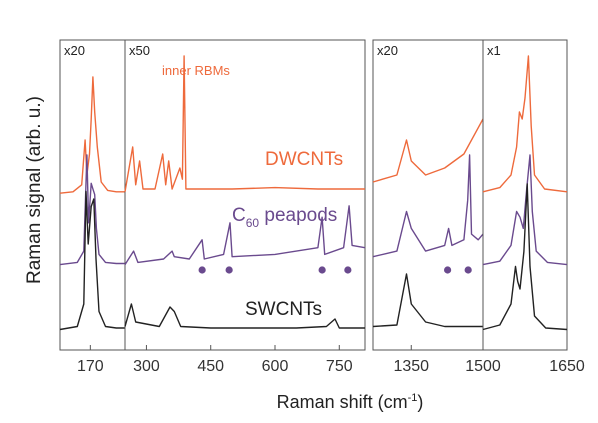  Describe the element at coordinates (90, 366) in the screenshot. I see `x-tick-label-rbm1-170: 170` at that location.